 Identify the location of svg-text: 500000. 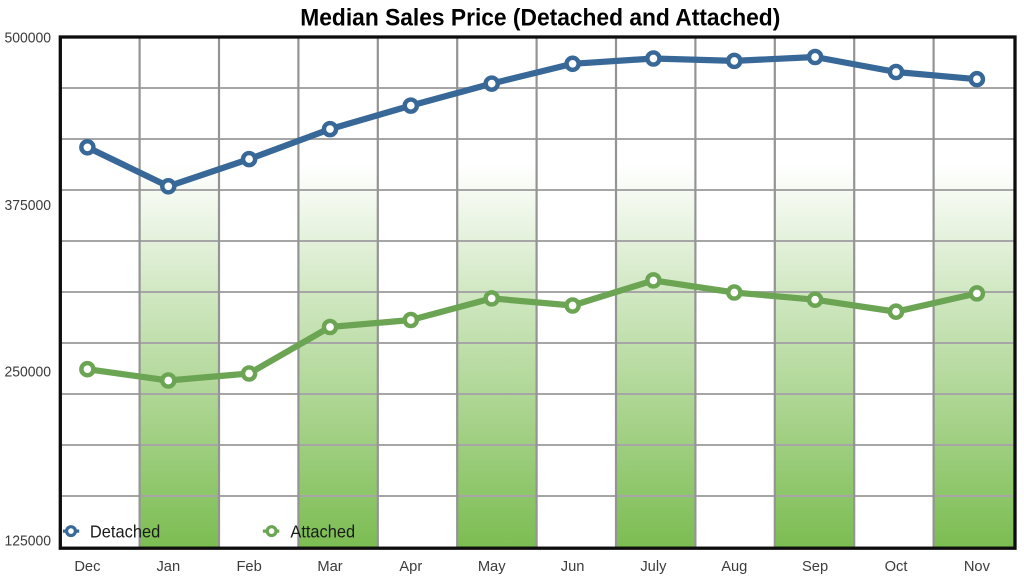
(28, 38).